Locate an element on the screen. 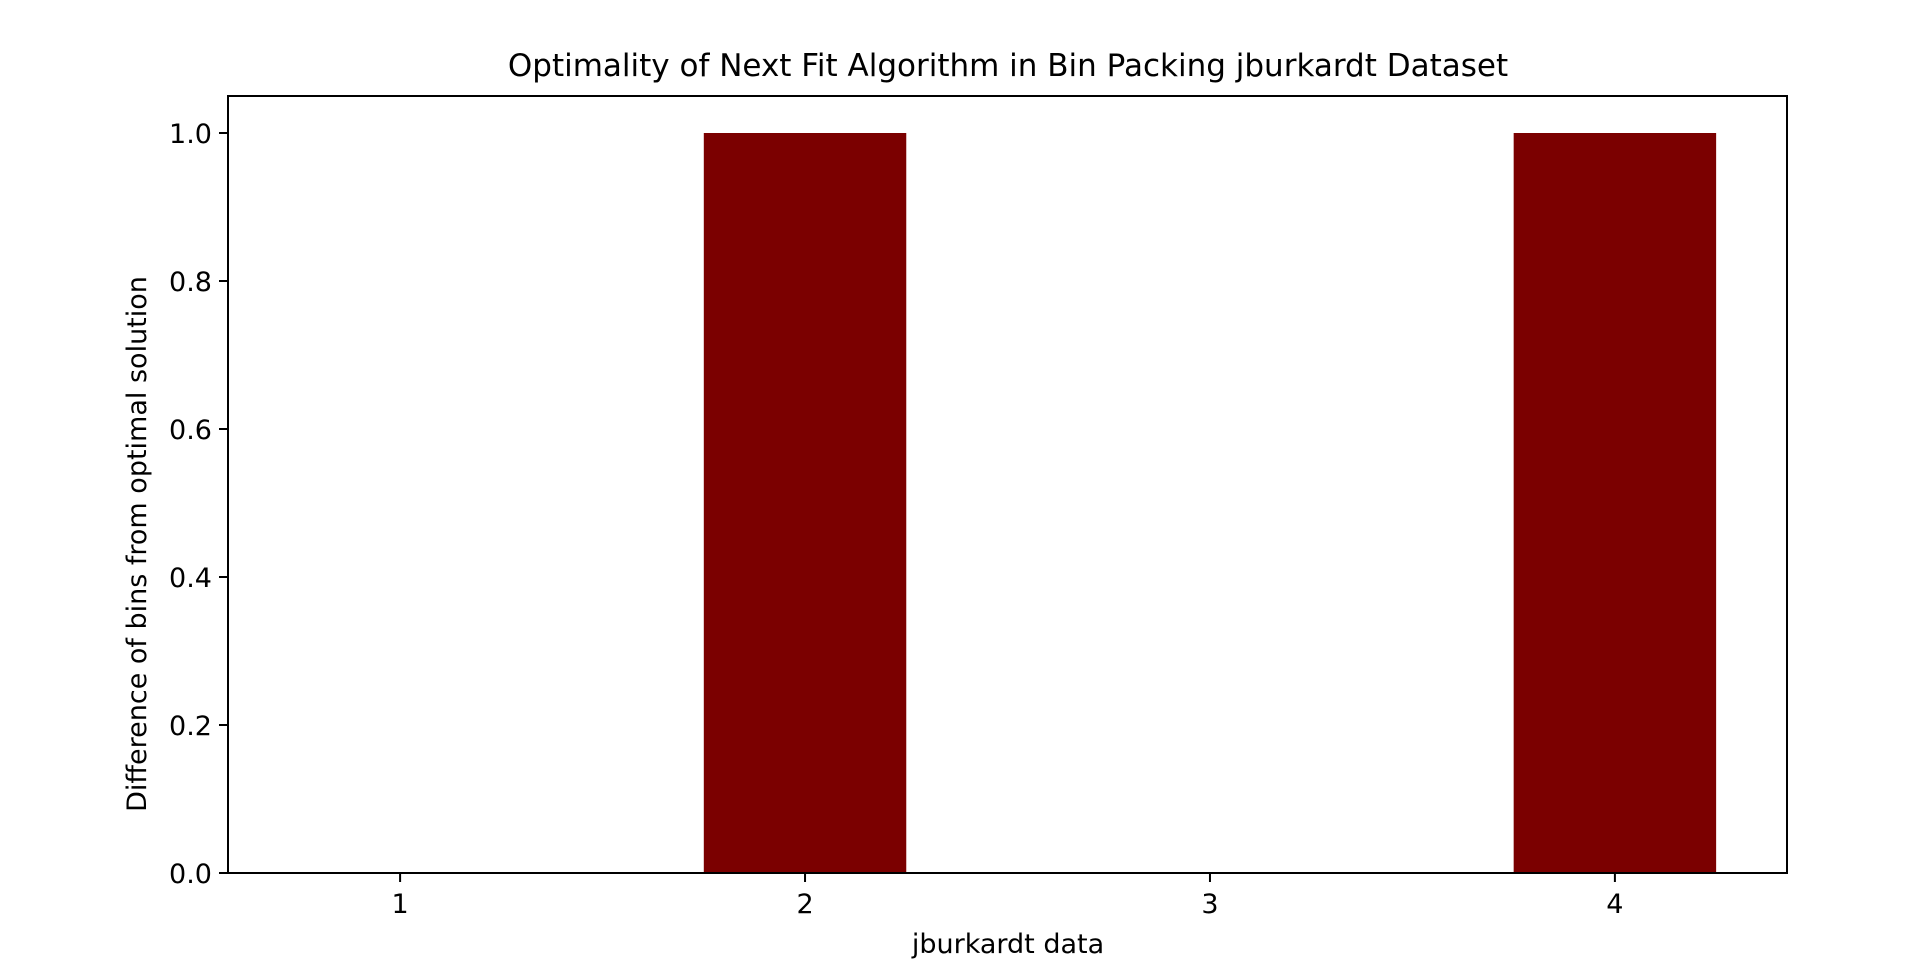  y-tick-label: 0.2 is located at coordinates (190, 726).